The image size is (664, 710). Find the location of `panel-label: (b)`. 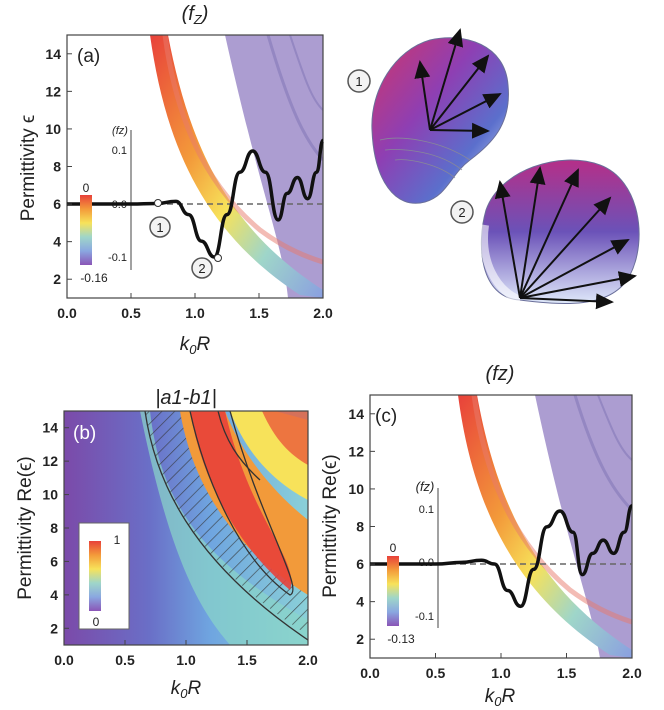

panel-label: (b) is located at coordinates (84, 433).